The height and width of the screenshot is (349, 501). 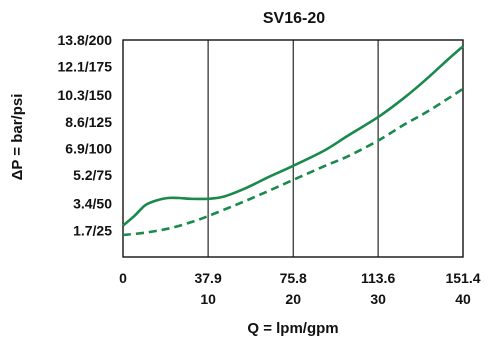 I want to click on y-tick-label-4: 8.6/125, so click(x=88, y=122).